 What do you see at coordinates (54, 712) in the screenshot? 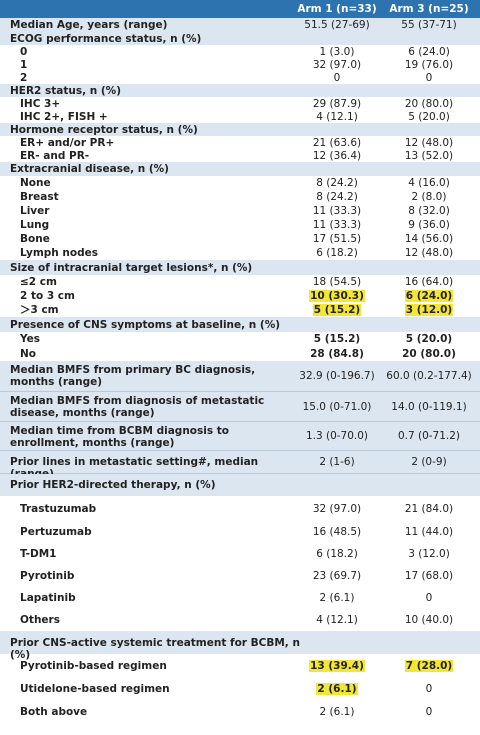
I see `row-label: Both above` at bounding box center [54, 712].